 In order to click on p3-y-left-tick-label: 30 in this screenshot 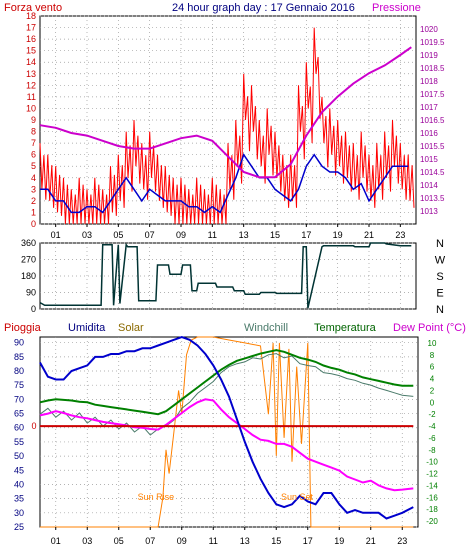, I will do `click(19, 513)`.